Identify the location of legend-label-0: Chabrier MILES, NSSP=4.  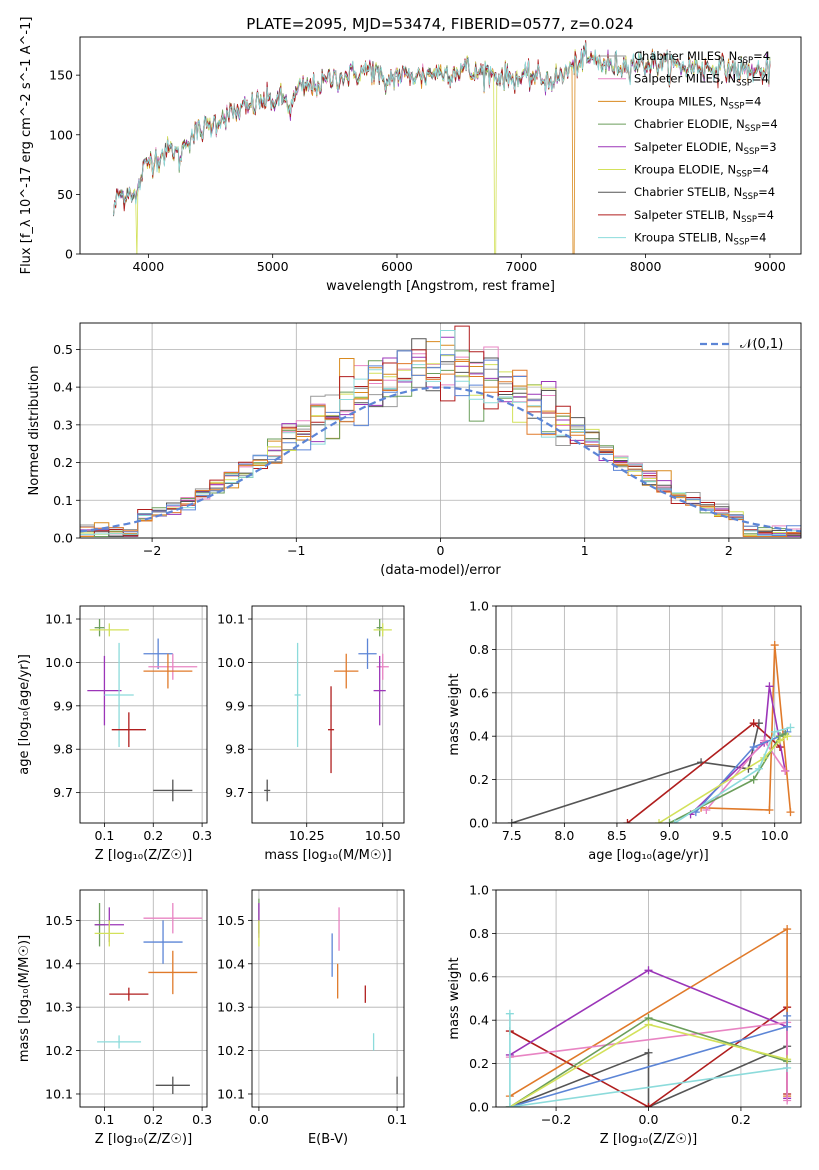
(702, 57).